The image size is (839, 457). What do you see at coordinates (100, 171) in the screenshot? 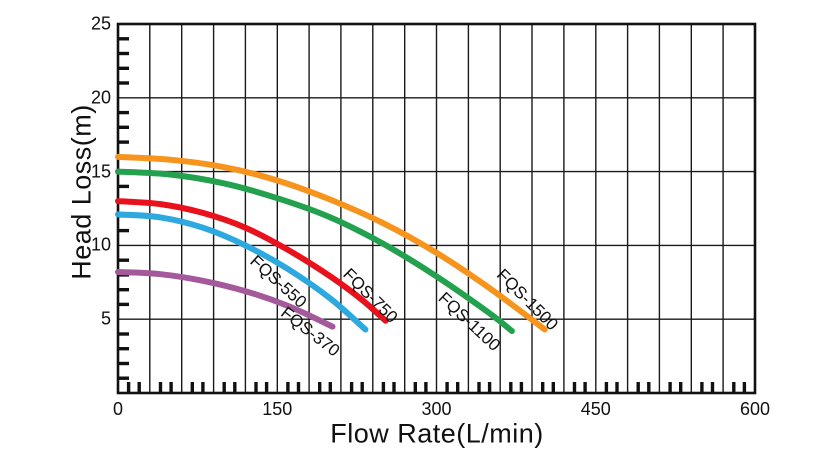
I see `y-tick-label: 15` at bounding box center [100, 171].